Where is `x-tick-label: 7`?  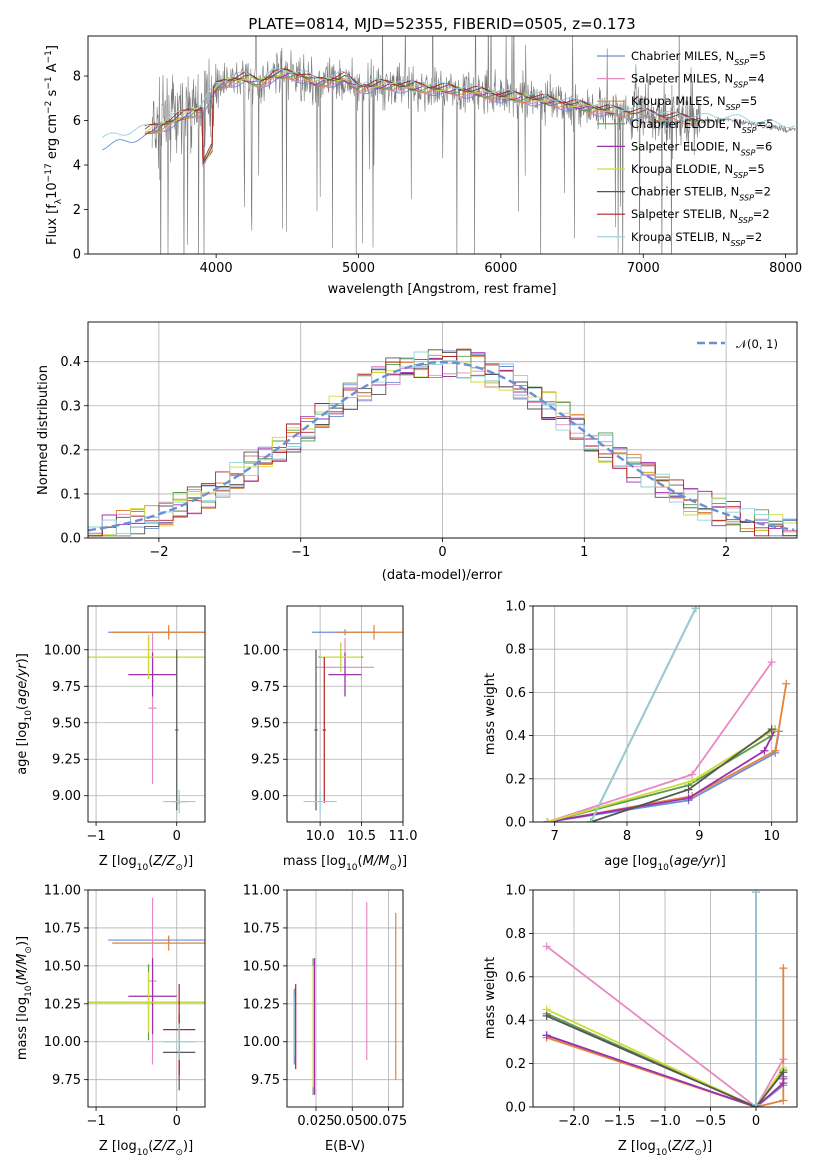
x-tick-label: 7 is located at coordinates (555, 836).